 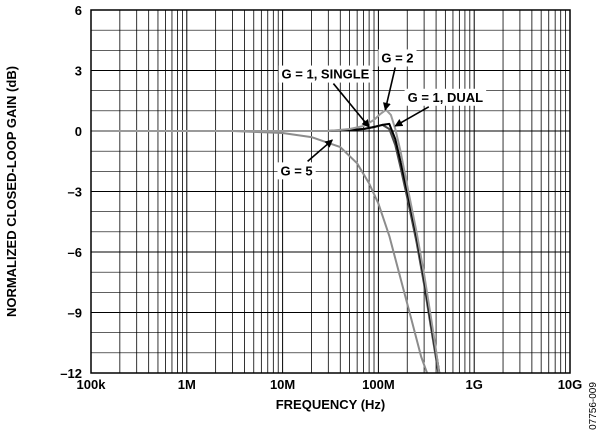 I want to click on y-tick-label: –9, so click(x=75, y=313).